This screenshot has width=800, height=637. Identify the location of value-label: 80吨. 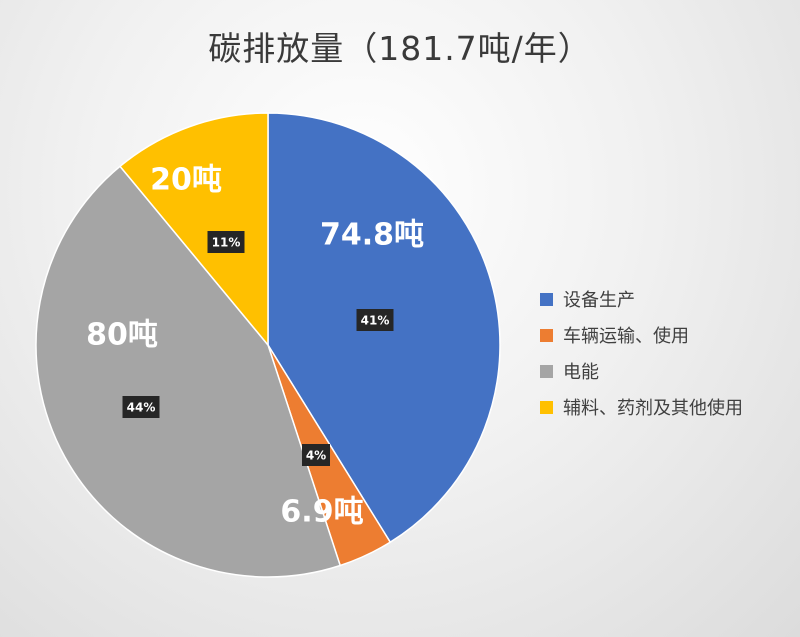
(122, 335).